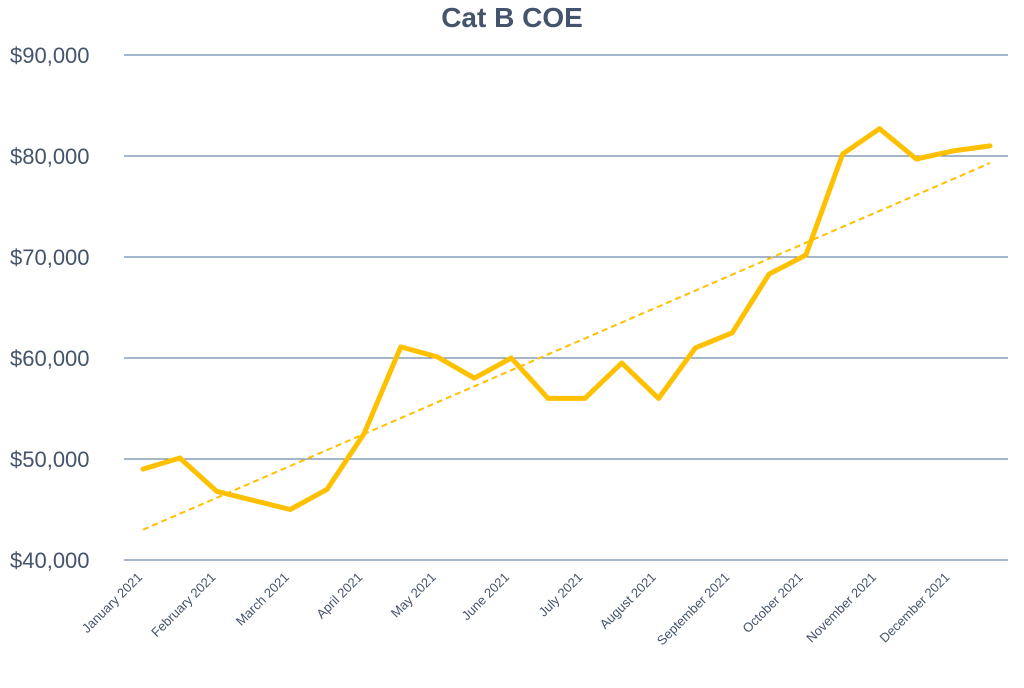 The height and width of the screenshot is (688, 1024). What do you see at coordinates (112, 603) in the screenshot?
I see `x-tick-label: January 2021` at bounding box center [112, 603].